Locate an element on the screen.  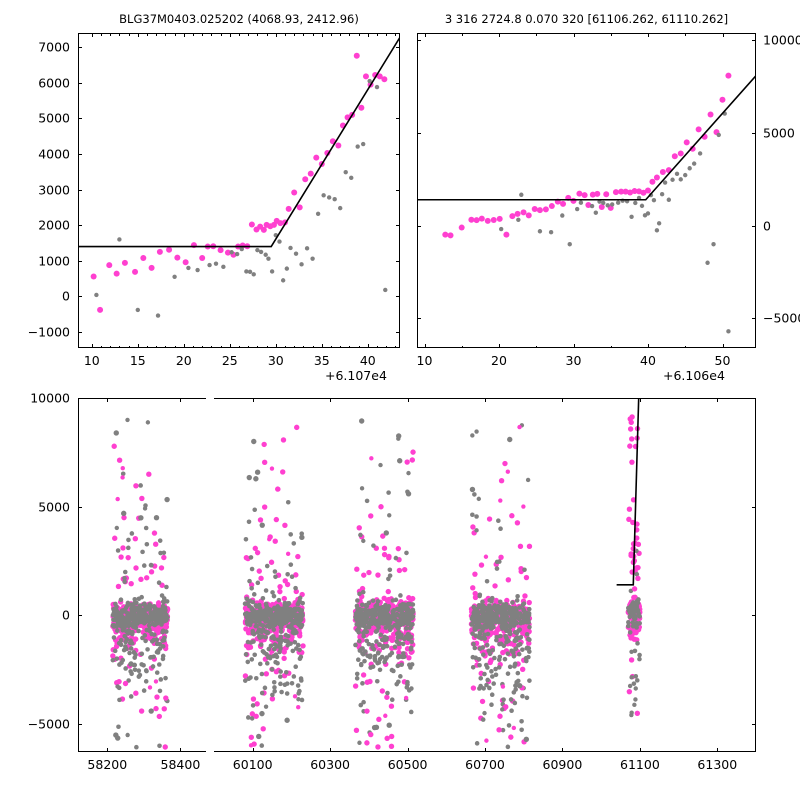
y-tick-label: 10000 is located at coordinates (50, 398).